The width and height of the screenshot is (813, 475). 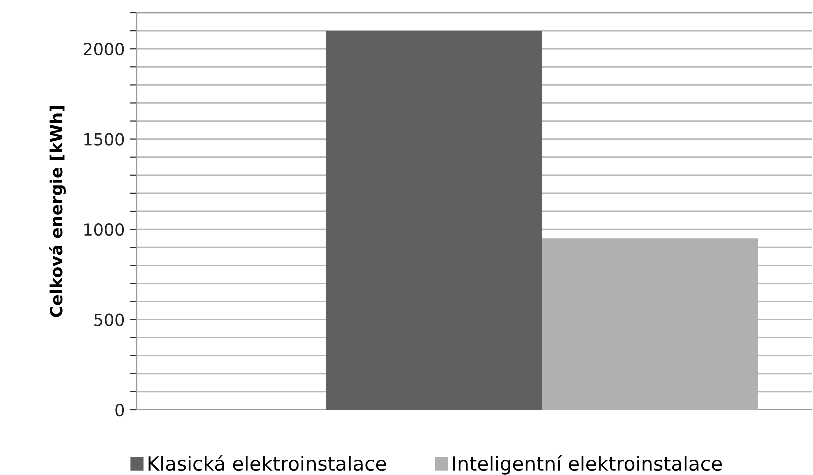 What do you see at coordinates (57, 212) in the screenshot?
I see `y-axis-title: Celková energie [kWh]` at bounding box center [57, 212].